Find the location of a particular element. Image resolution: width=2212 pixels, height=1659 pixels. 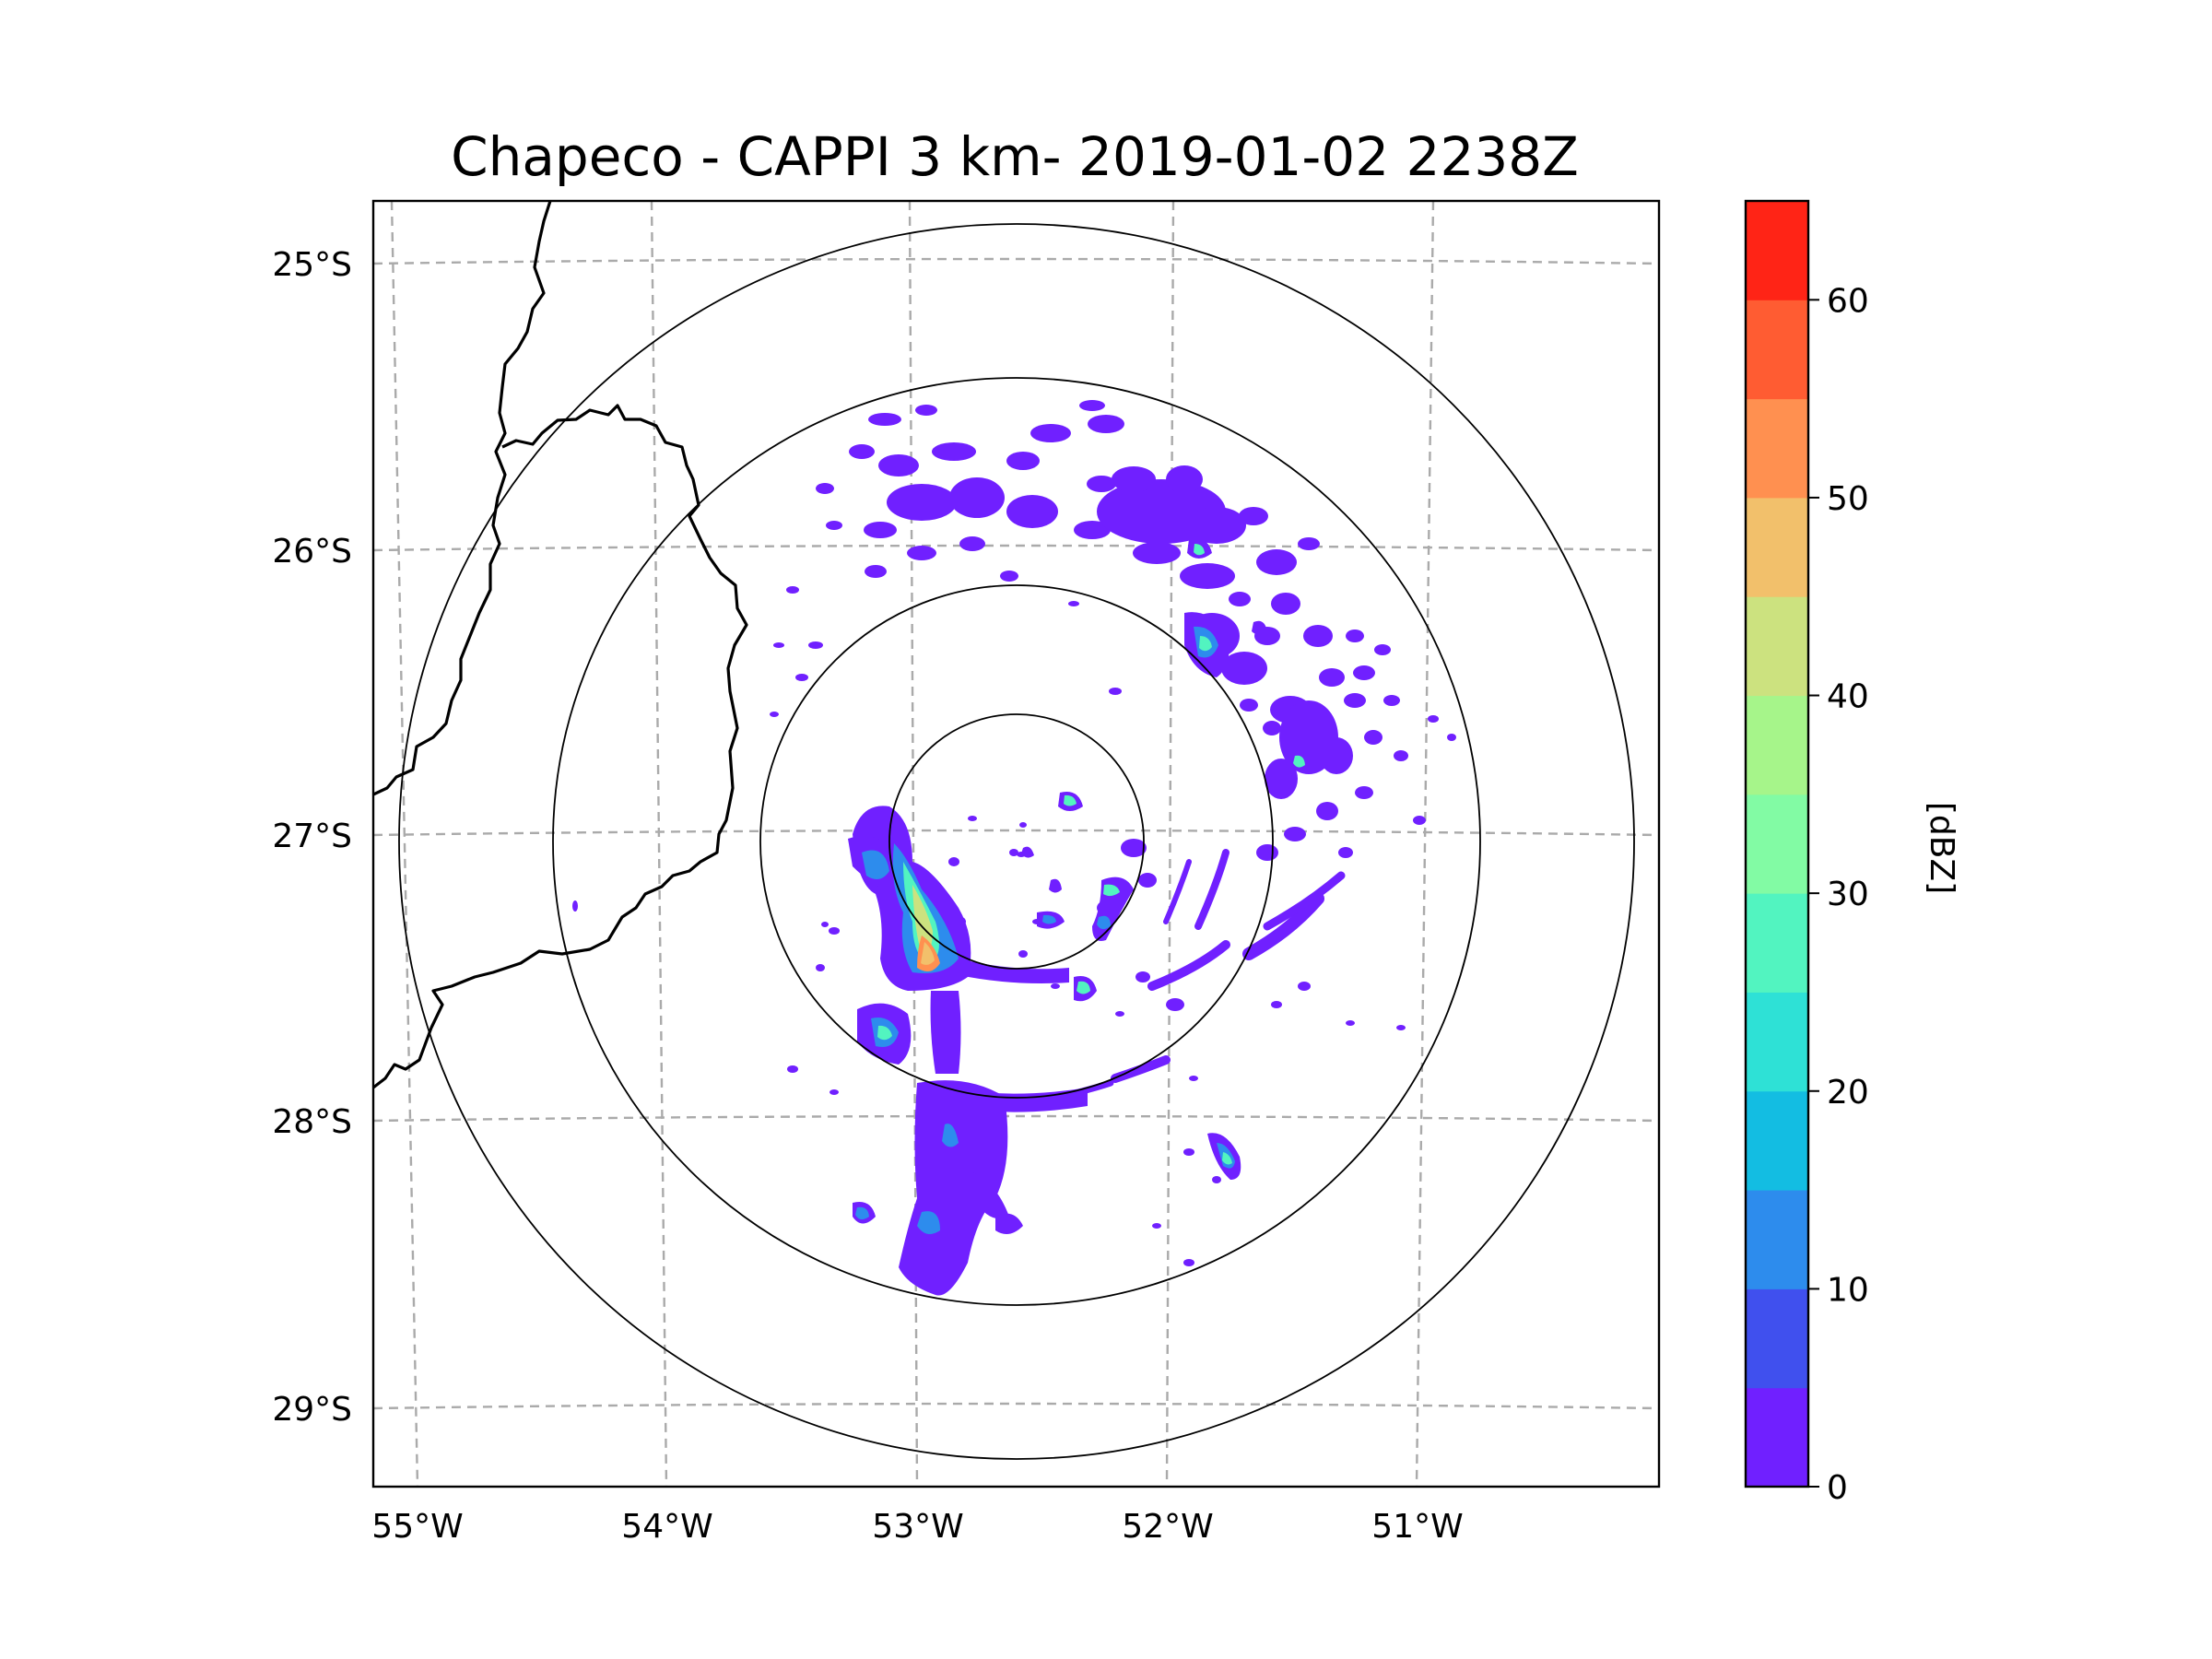

political-borders is located at coordinates (560, 645).